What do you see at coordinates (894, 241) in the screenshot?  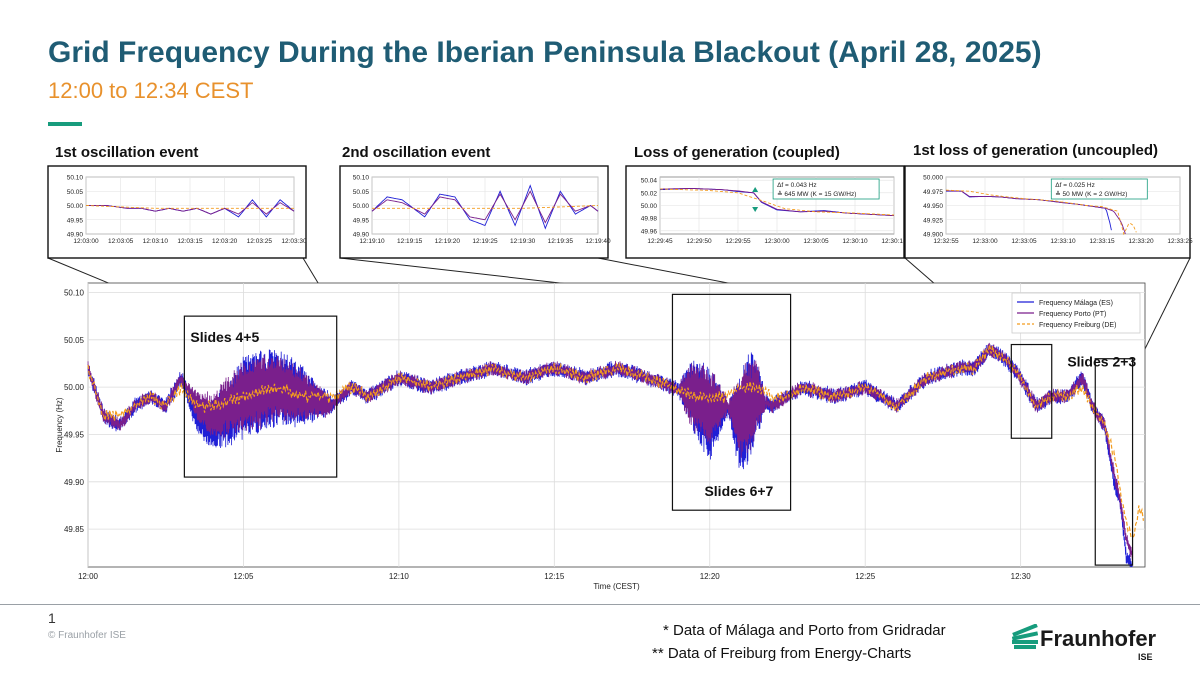 I see `inset-x-tick-label: 12:30:15` at bounding box center [894, 241].